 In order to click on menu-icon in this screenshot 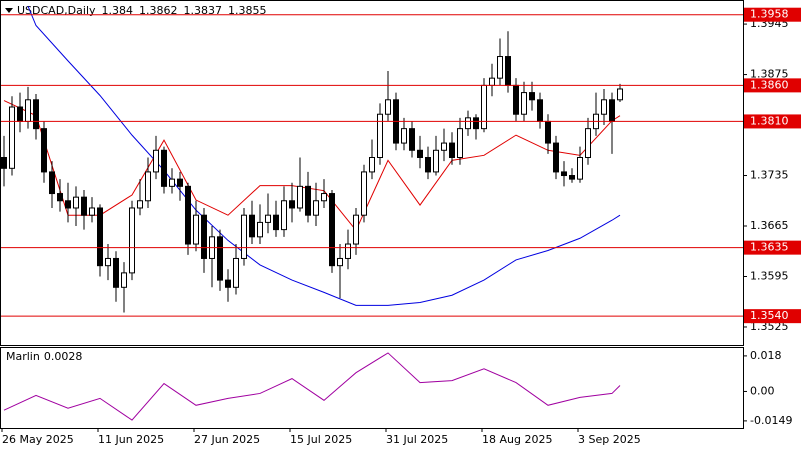, I will do `click(9, 10)`.